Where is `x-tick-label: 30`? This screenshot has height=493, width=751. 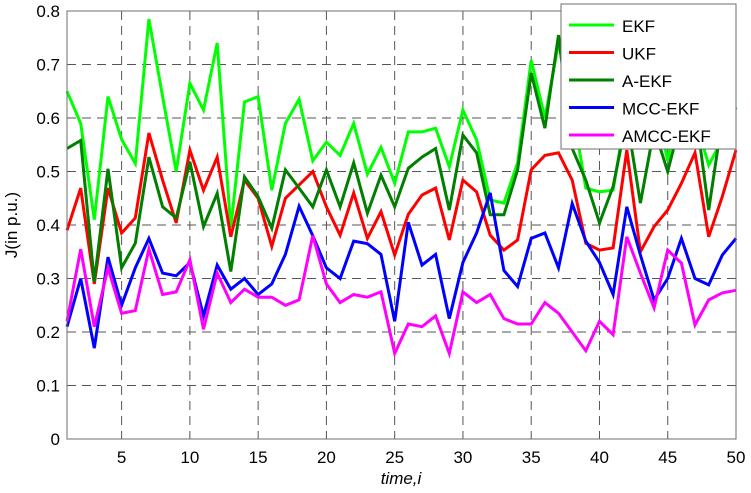
x-tick-label: 30 is located at coordinates (462, 457).